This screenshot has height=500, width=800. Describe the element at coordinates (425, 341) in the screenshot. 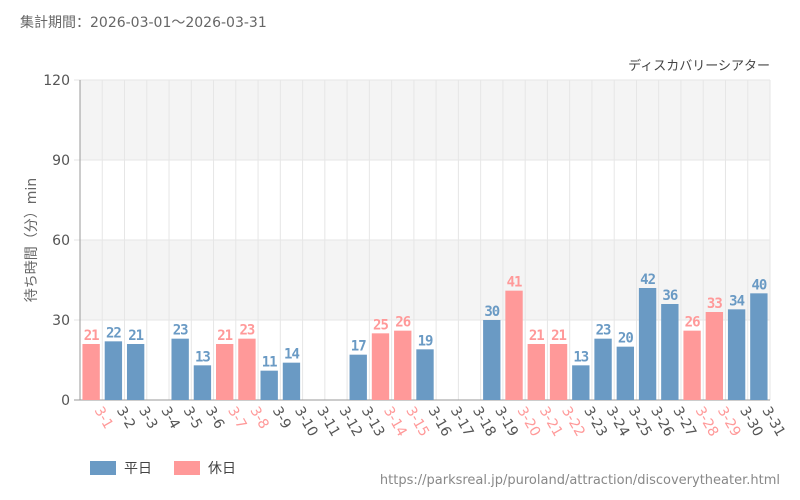

I see `data-label-3-16: 19` at that location.